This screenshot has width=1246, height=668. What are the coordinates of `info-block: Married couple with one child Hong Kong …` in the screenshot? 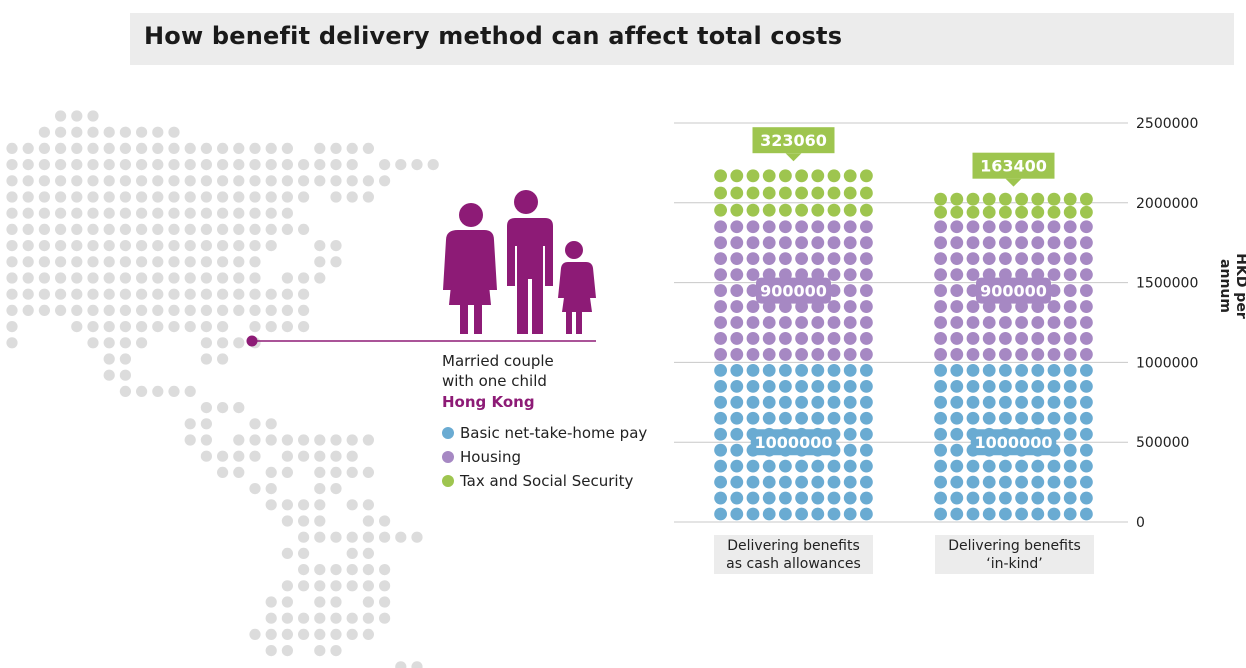 It's located at (557, 422).